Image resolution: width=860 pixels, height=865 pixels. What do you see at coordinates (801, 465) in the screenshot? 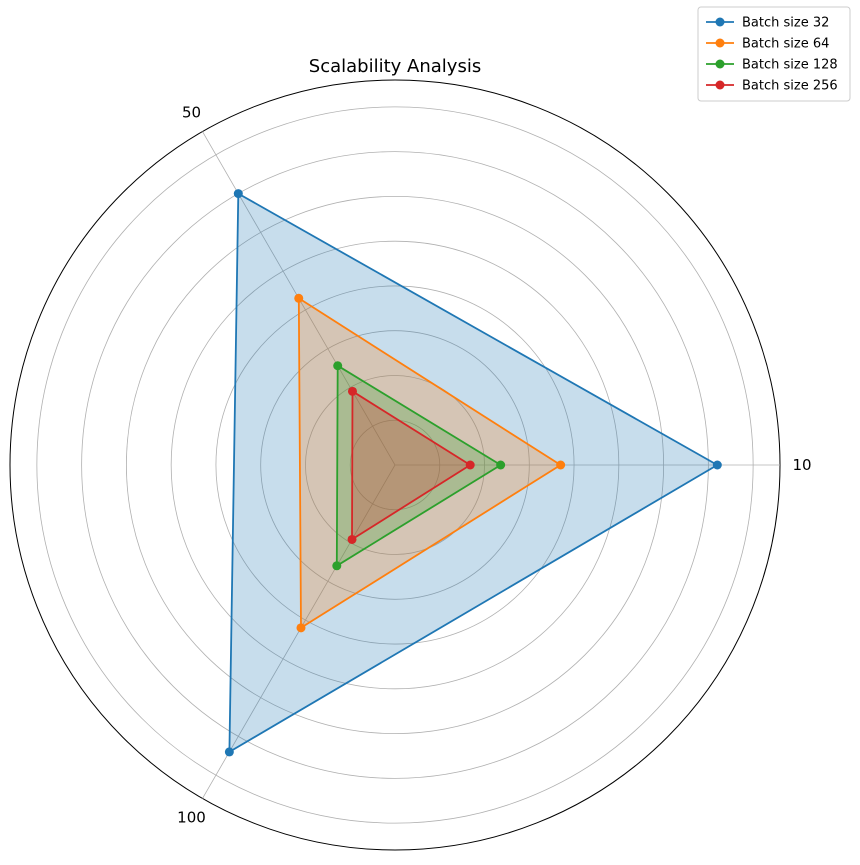
I see `category-label: 10` at bounding box center [801, 465].